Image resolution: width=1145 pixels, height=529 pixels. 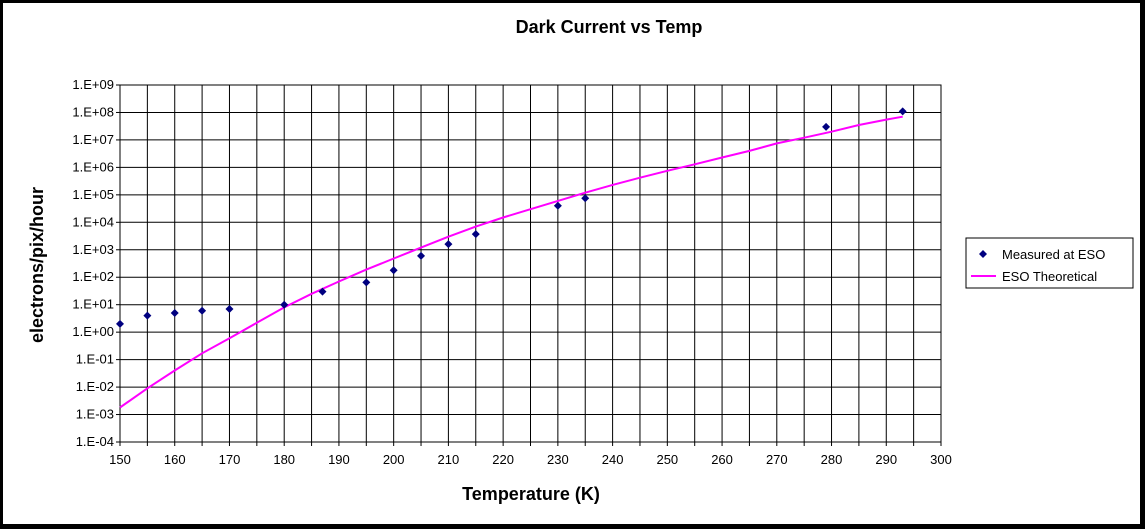 What do you see at coordinates (93, 194) in the screenshot?
I see `y-tick-label: 1.E+05` at bounding box center [93, 194].